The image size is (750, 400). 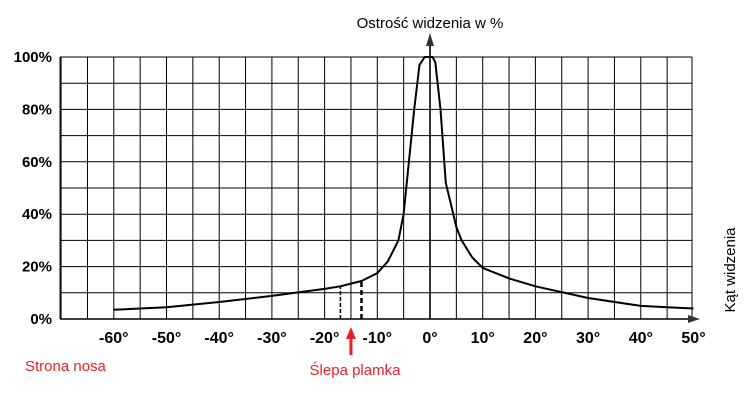 I want to click on x-tick-label: -20°, so click(x=325, y=338).